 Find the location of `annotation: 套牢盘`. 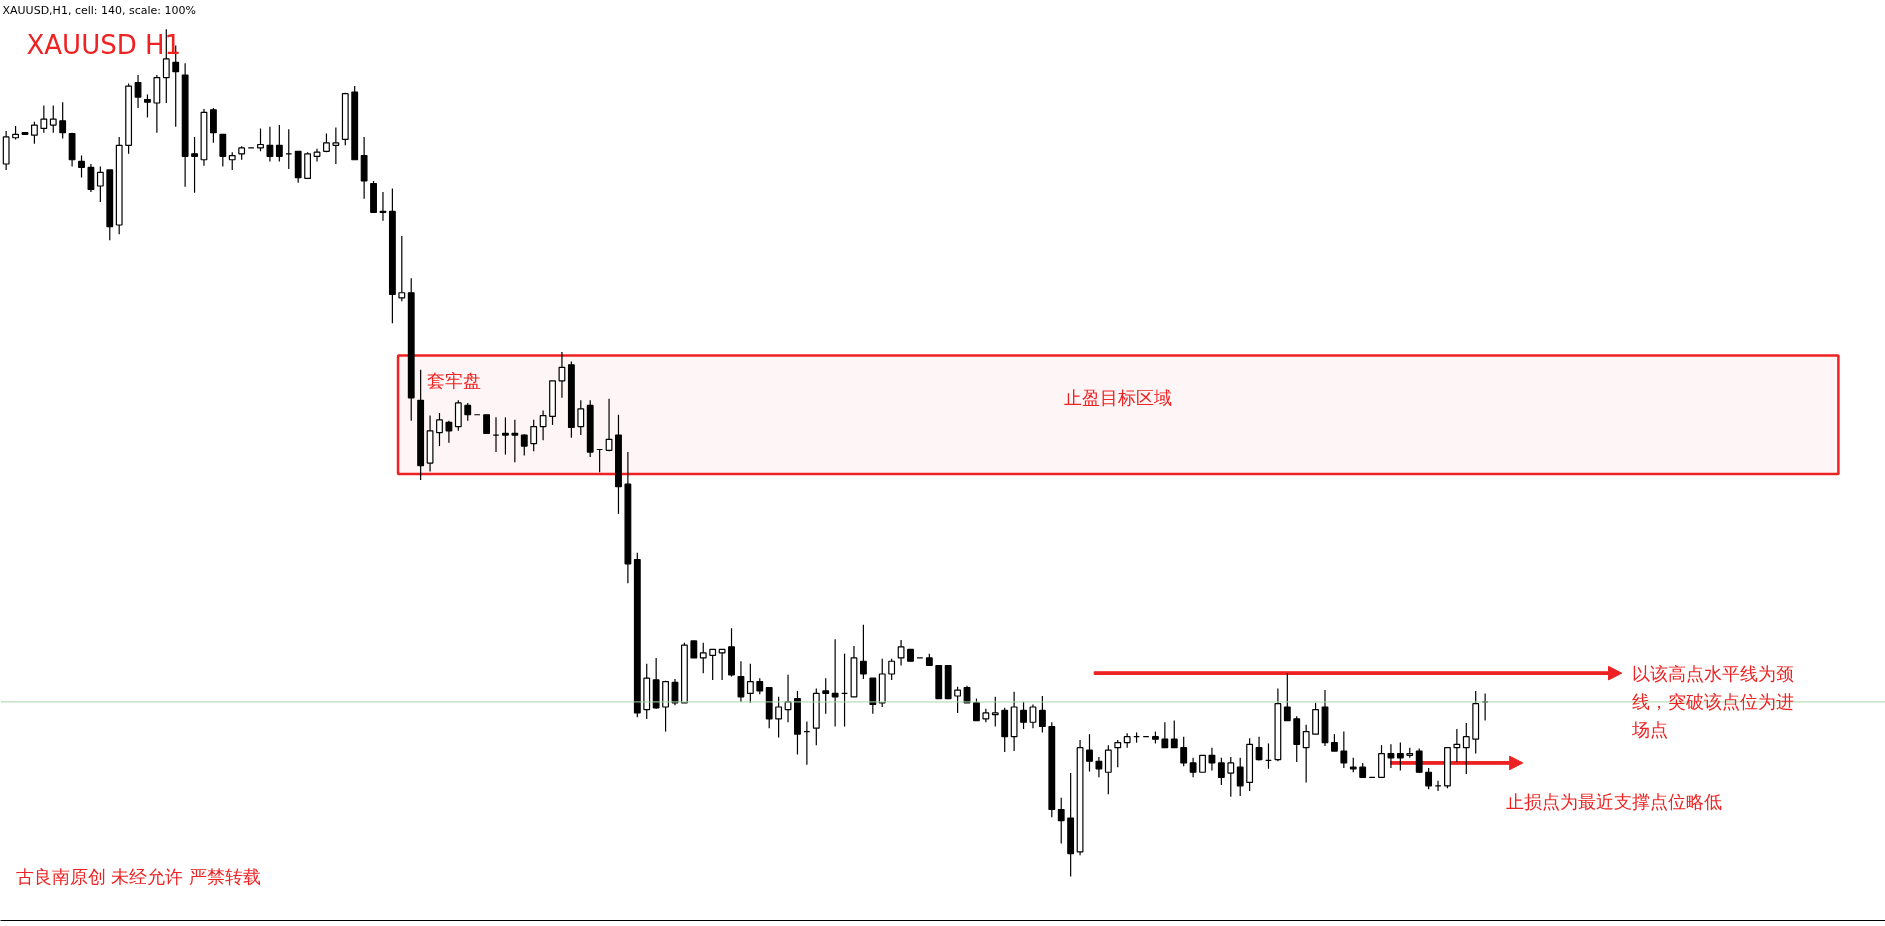

annotation: 套牢盘 is located at coordinates (453, 381).